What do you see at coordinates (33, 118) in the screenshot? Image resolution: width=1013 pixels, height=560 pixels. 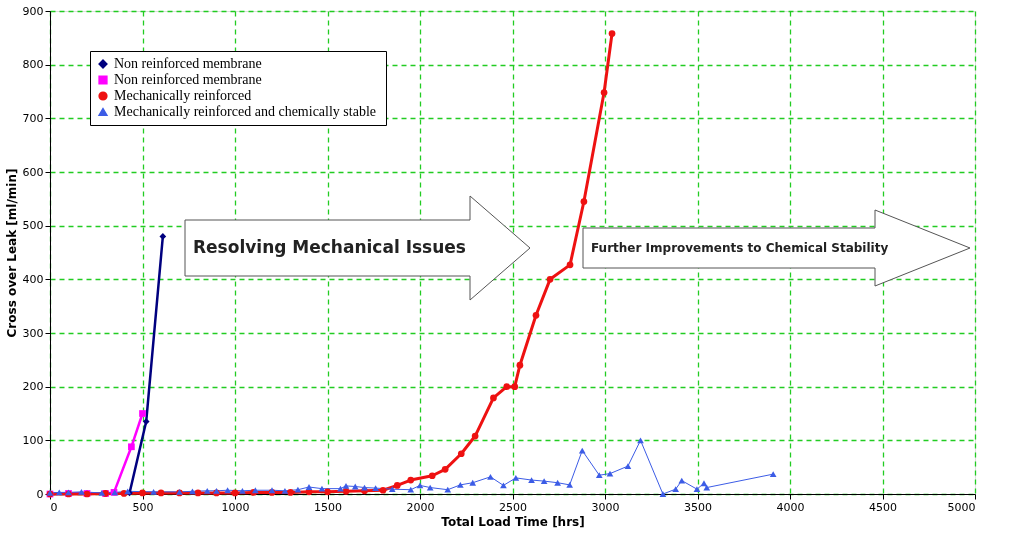 I see `y-tick-label: 700` at bounding box center [33, 118].